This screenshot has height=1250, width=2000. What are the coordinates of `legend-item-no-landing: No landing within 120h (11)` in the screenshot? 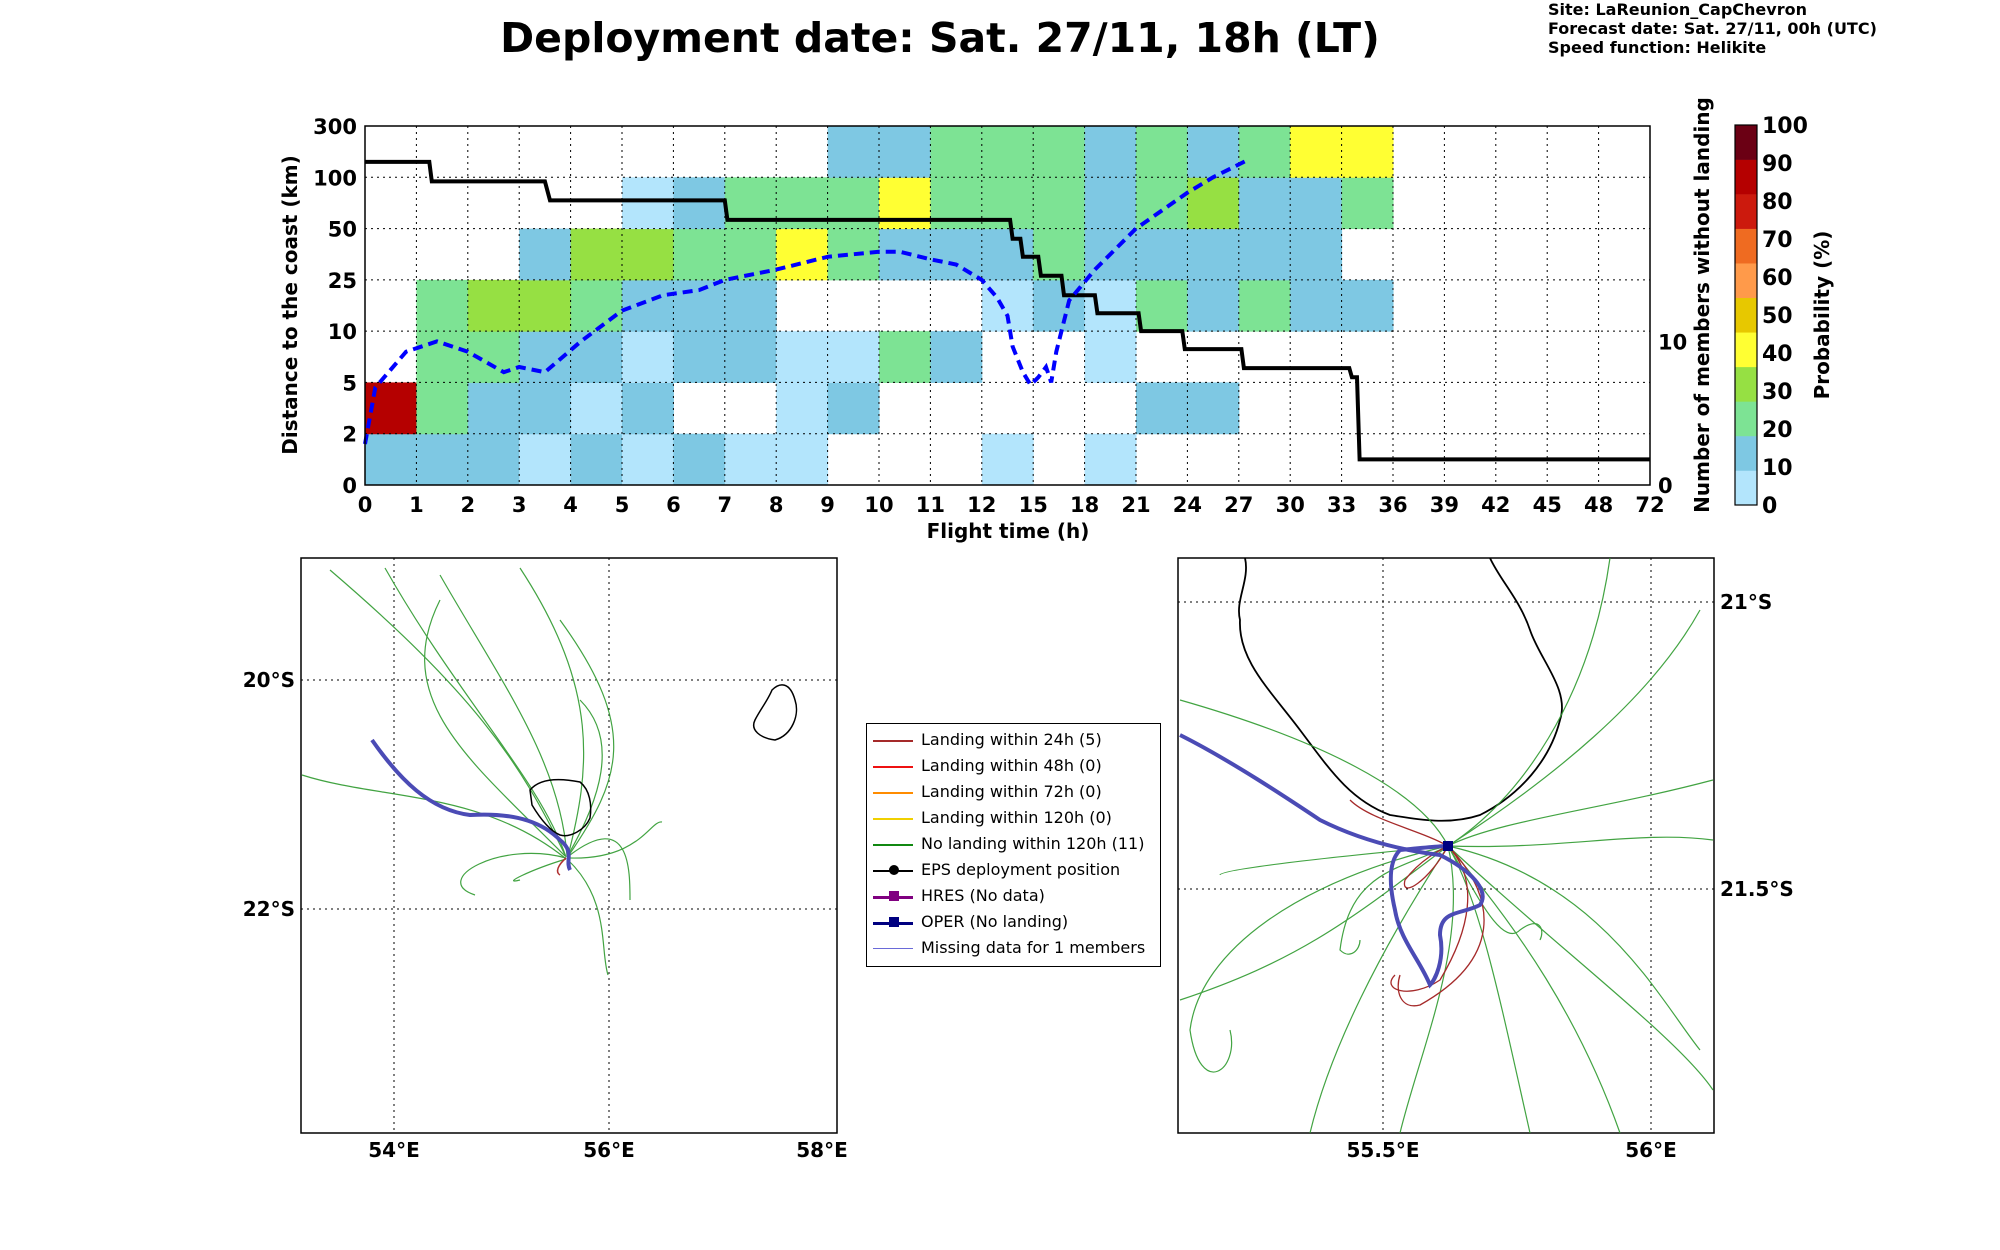 It's located at (1013, 845).